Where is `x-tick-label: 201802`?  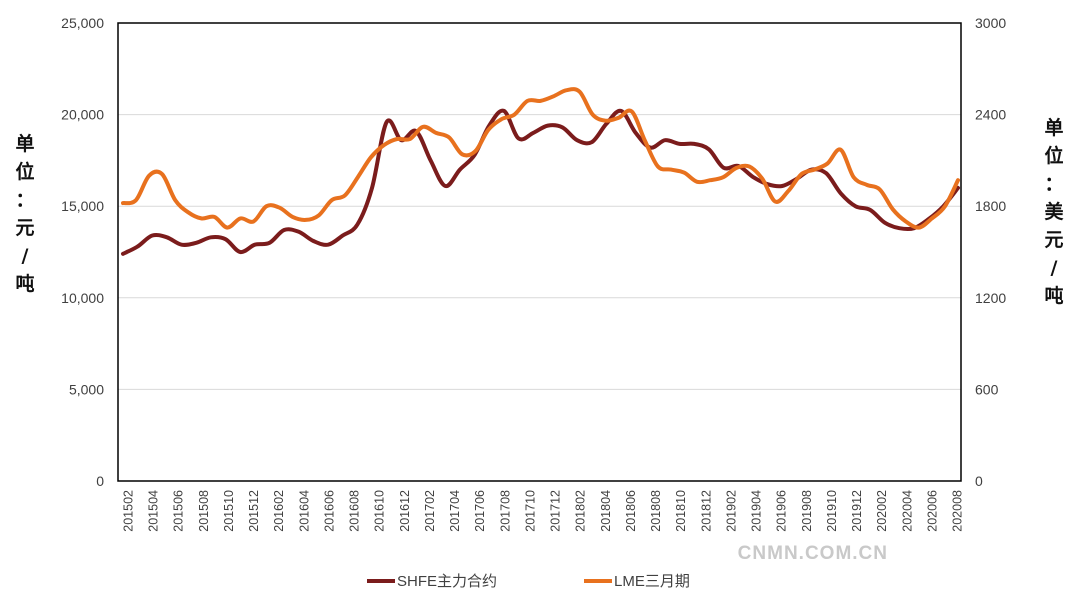
x-tick-label: 201802 is located at coordinates (581, 511).